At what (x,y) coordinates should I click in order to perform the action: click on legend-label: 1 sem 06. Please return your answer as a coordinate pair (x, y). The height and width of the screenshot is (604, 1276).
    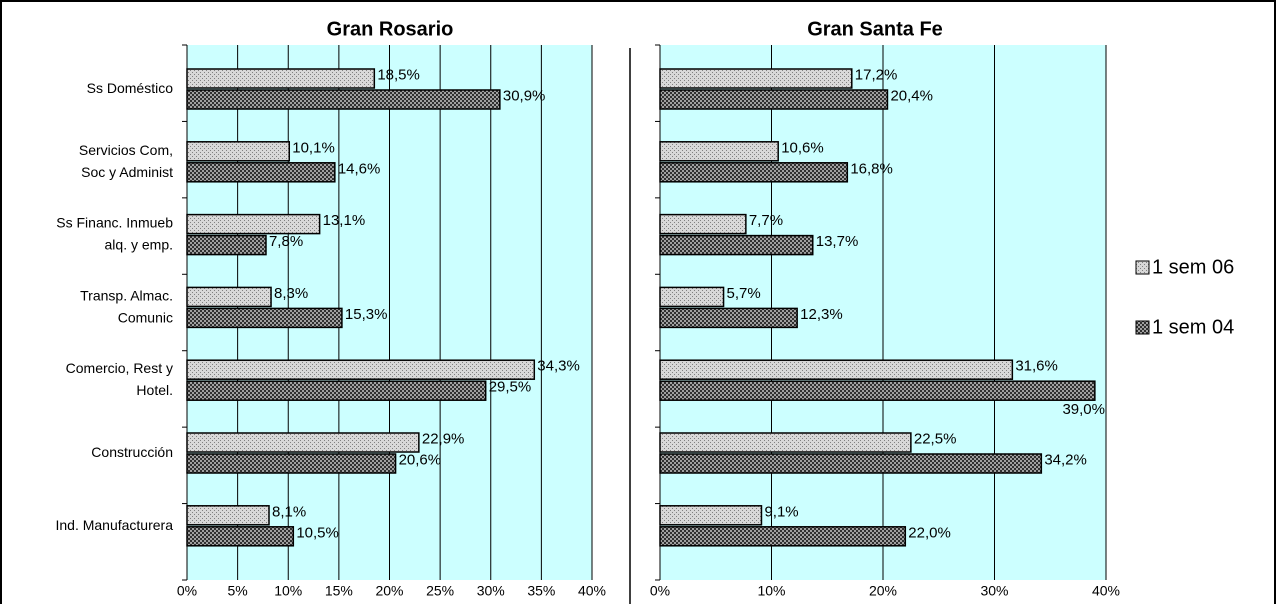
    Looking at the image, I should click on (1193, 267).